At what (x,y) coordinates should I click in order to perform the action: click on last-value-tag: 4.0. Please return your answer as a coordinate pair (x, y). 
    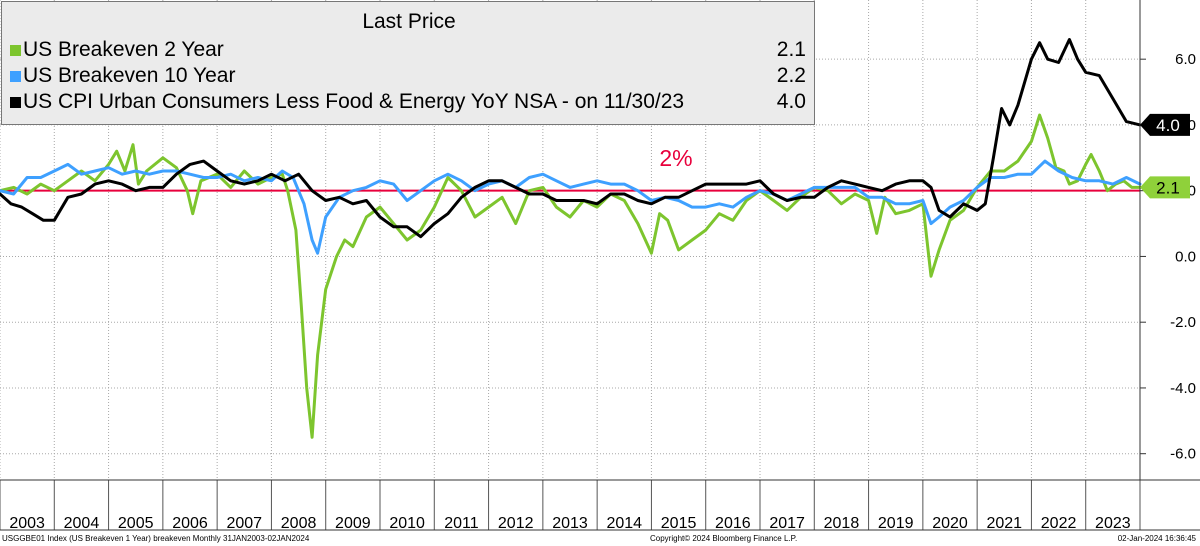
    Looking at the image, I should click on (1165, 124).